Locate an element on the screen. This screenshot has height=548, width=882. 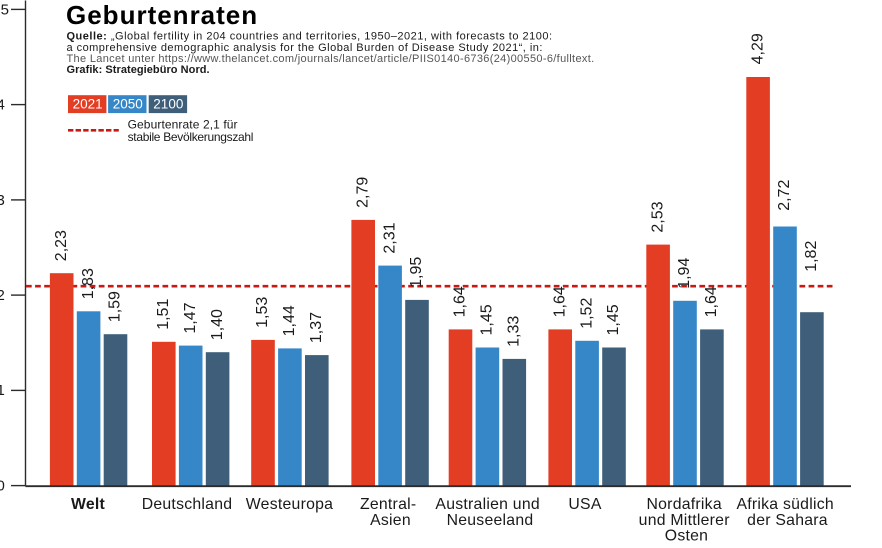
svg-text: Geburtenrate 2,1 für is located at coordinates (183, 125).